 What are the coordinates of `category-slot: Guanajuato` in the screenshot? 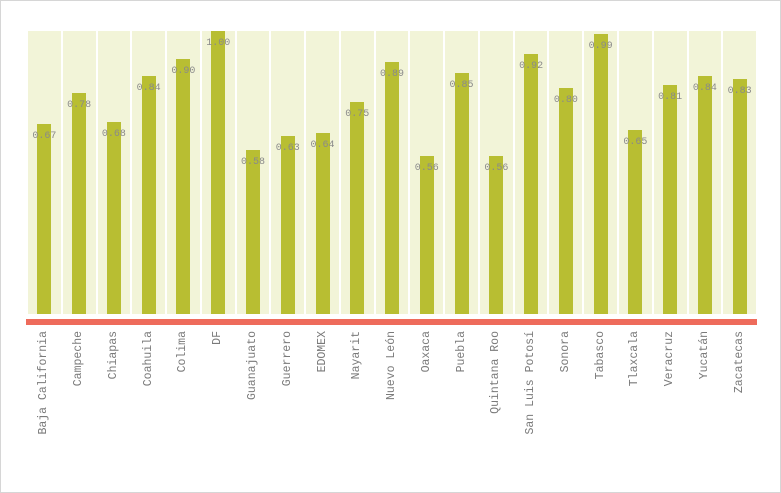 It's located at (253, 406).